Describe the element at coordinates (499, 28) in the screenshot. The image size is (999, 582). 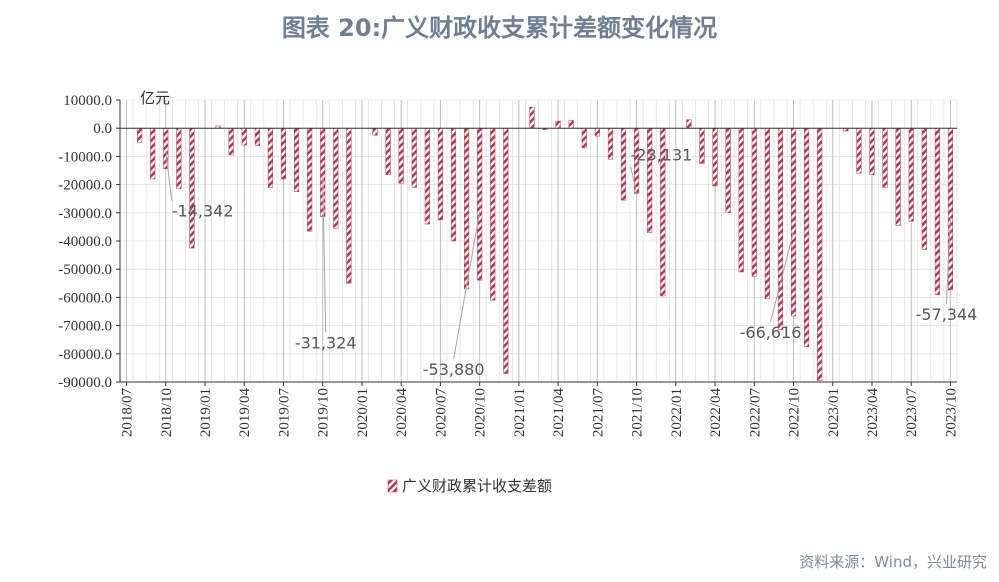
I see `chart-title: 图表 20:广义财政收支累计差额变化情况` at that location.